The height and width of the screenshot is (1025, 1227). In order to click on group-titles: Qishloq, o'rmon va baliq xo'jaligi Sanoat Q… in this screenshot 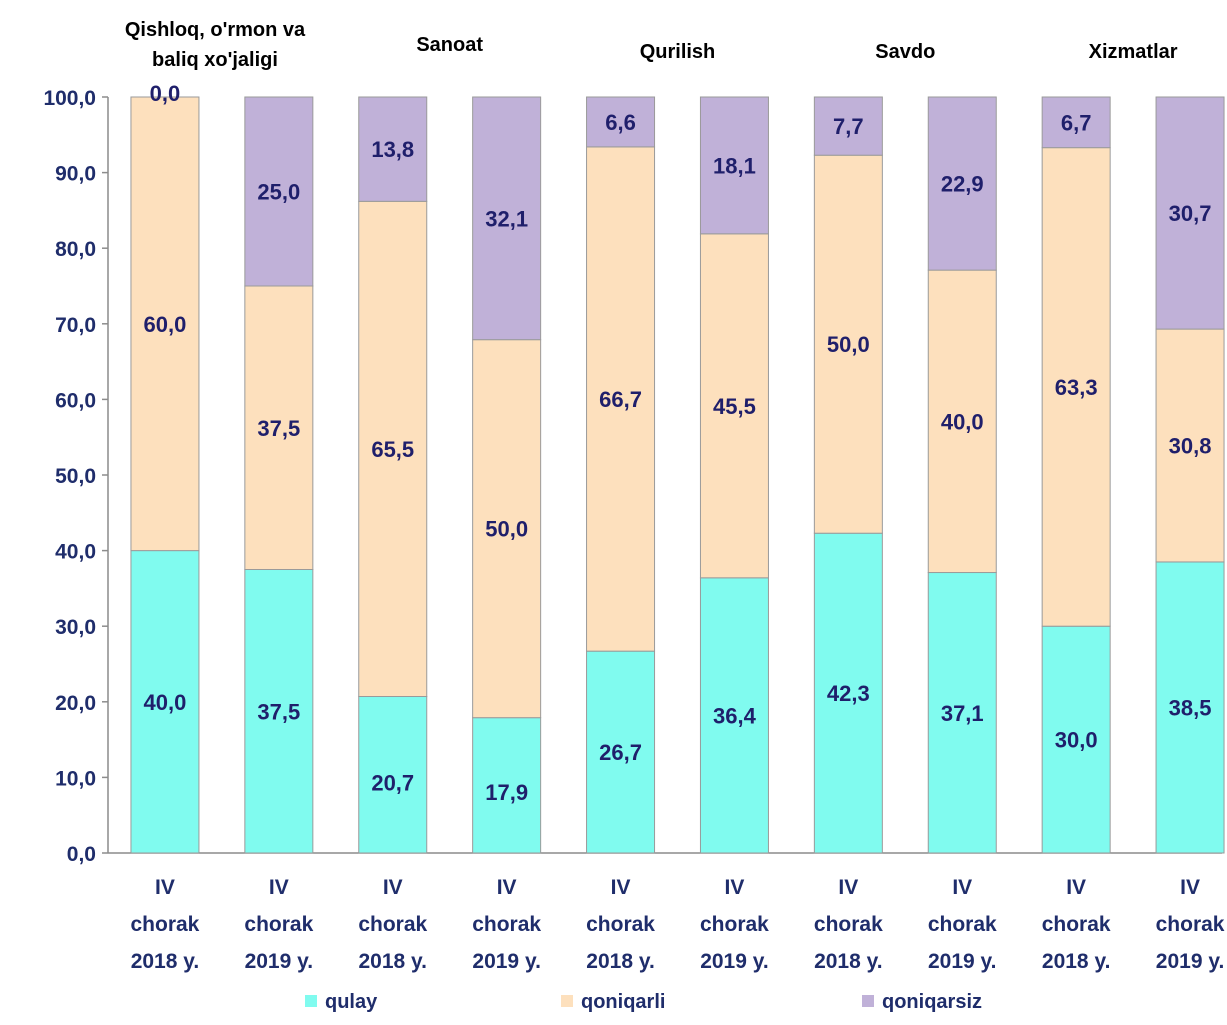, I will do `click(651, 45)`.